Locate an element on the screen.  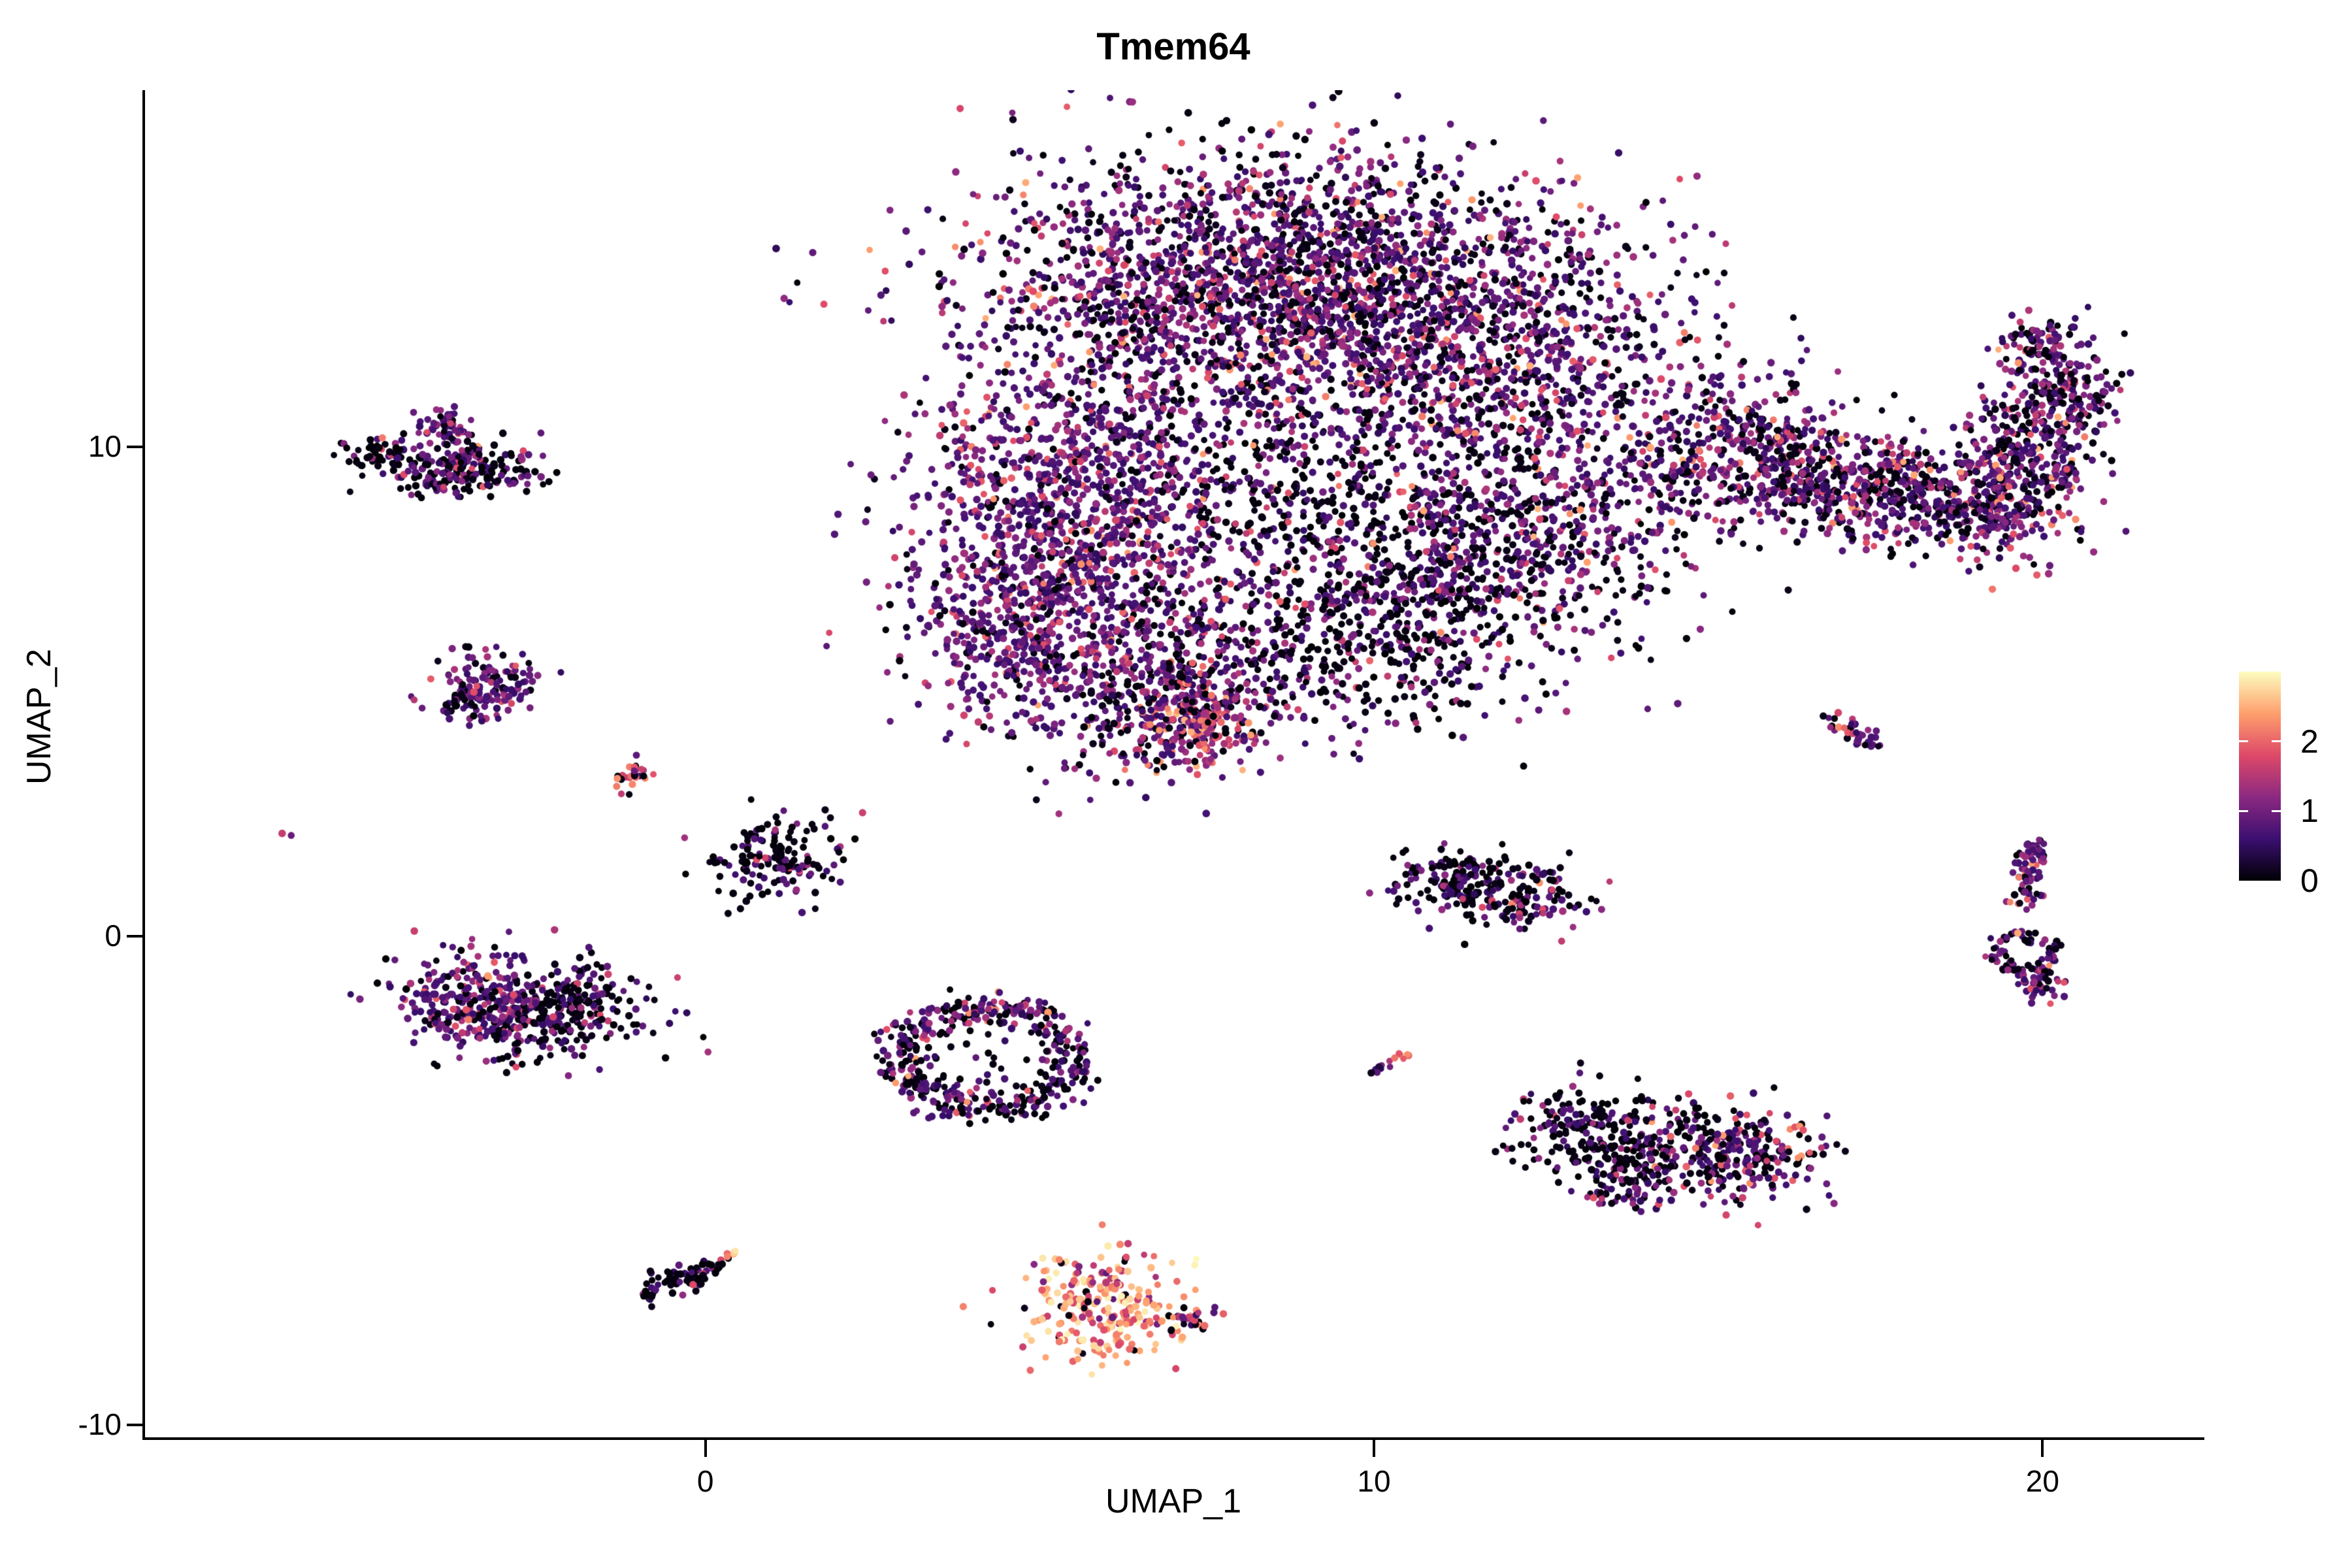
x-axis-title: UMAP_1 is located at coordinates (1173, 1501).